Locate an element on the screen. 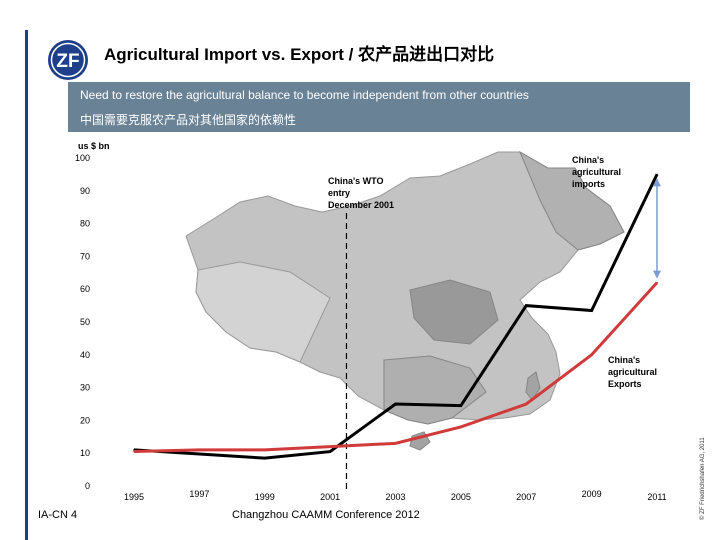  import-export-gap-arrow is located at coordinates (657, 228).